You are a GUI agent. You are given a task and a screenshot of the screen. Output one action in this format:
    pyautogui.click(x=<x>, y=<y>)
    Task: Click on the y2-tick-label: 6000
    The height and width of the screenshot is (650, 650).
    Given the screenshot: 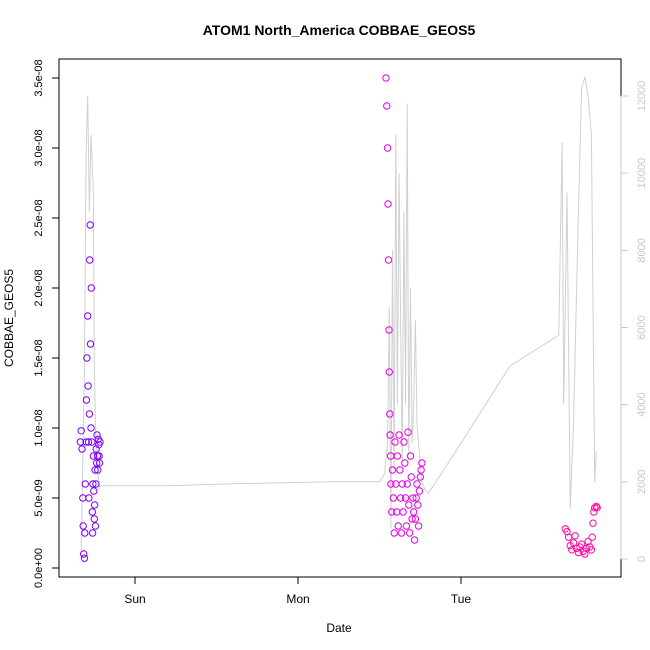 What is the action you would take?
    pyautogui.click(x=642, y=327)
    